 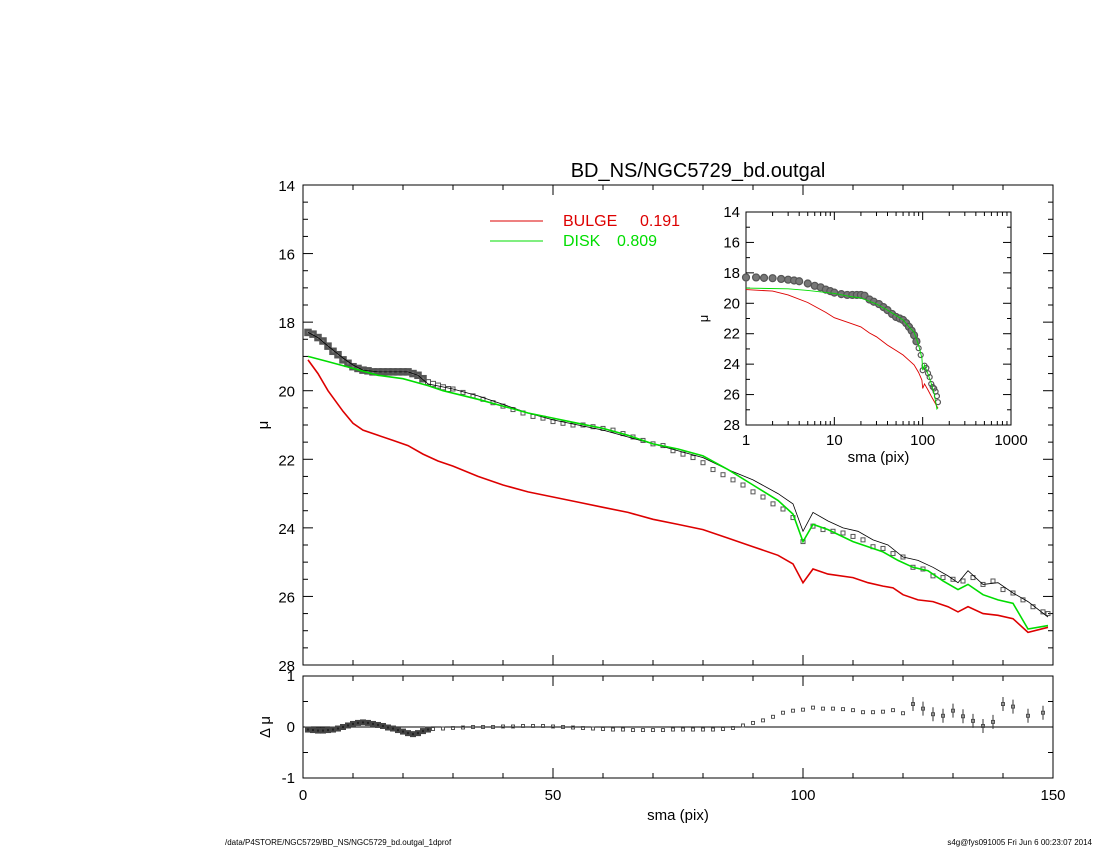 What do you see at coordinates (703, 319) in the screenshot?
I see `inset-y-axis-label: μ` at bounding box center [703, 319].